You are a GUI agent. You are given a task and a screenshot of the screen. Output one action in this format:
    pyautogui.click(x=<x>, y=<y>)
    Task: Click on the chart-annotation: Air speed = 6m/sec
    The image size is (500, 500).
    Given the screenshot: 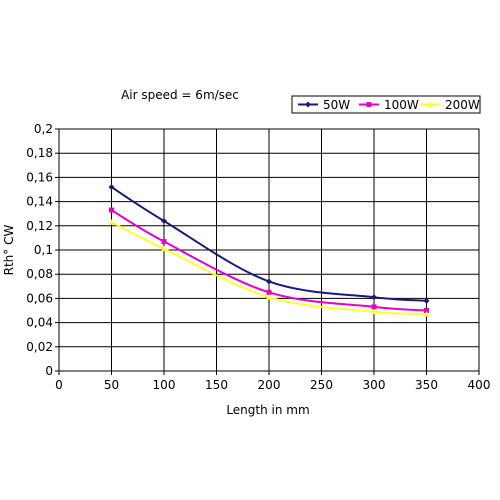 What is the action you would take?
    pyautogui.click(x=180, y=95)
    